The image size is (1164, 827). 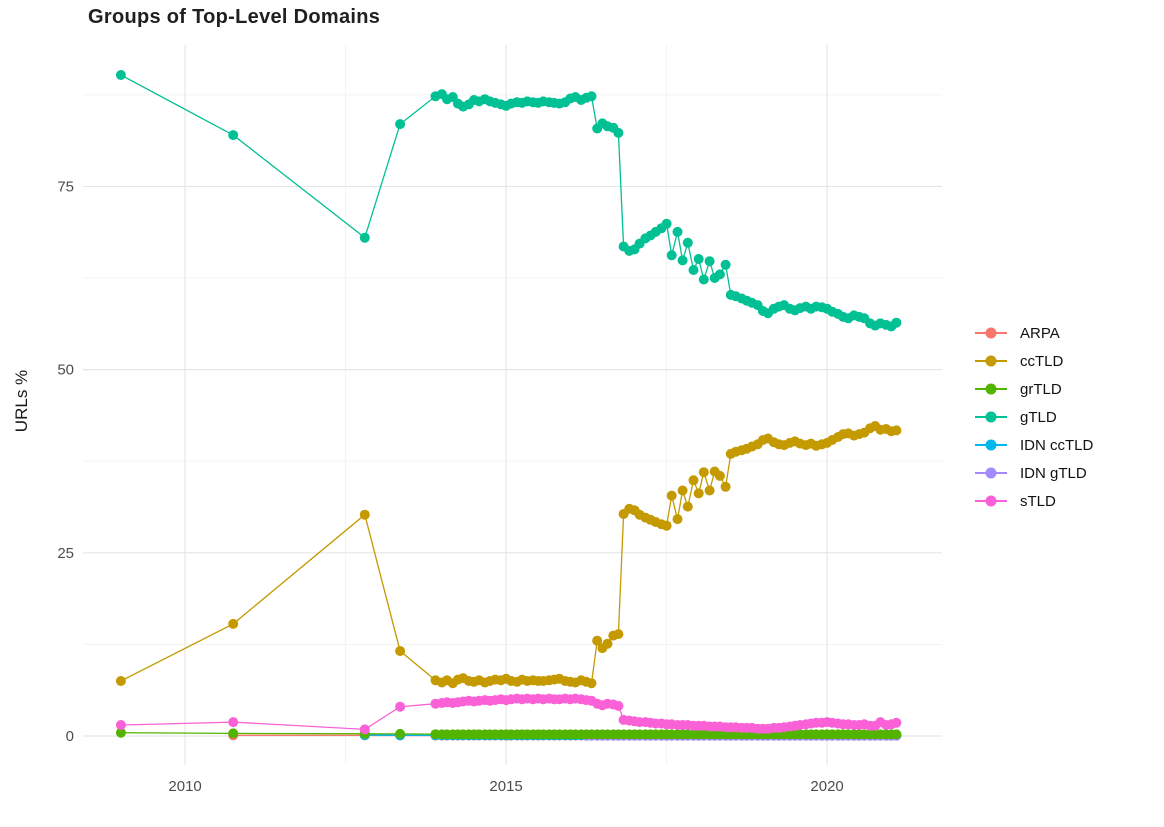 I want to click on x-tick-label: 2010, so click(x=184, y=786).